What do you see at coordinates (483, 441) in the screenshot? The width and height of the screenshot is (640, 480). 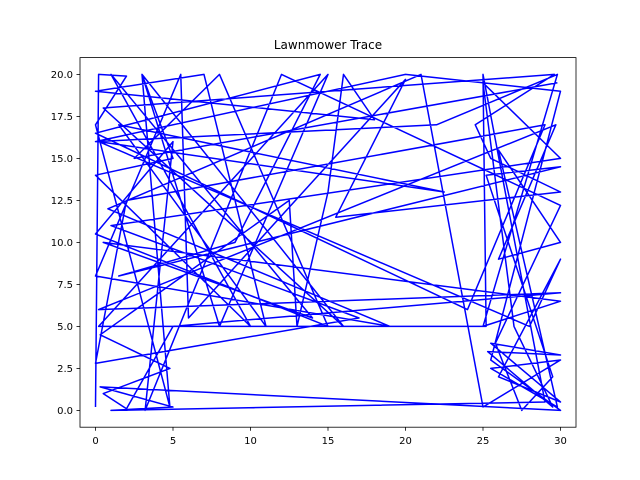 I see `x-tick-label: 25` at bounding box center [483, 441].